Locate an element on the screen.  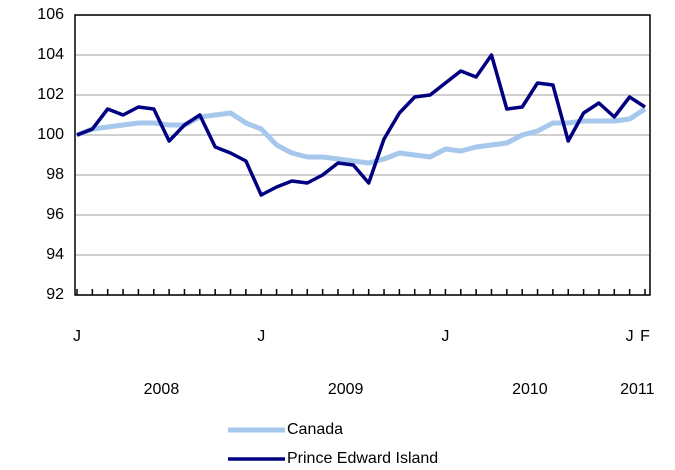
legend-label: Prince Edward Island is located at coordinates (362, 458).